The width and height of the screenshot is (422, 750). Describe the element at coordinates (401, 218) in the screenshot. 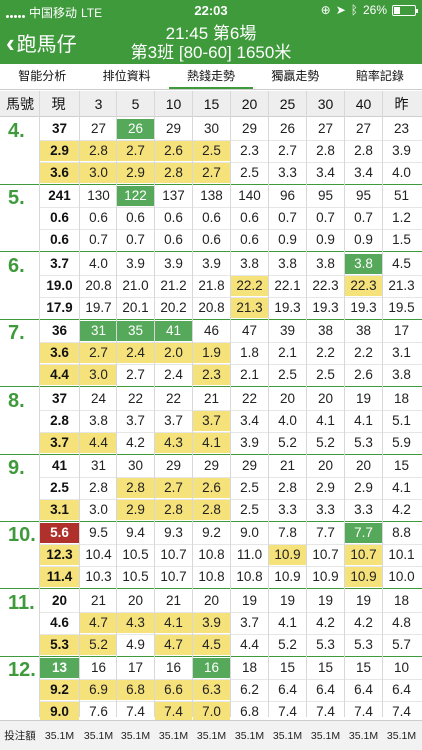

I see `value-cell: 1.2` at that location.